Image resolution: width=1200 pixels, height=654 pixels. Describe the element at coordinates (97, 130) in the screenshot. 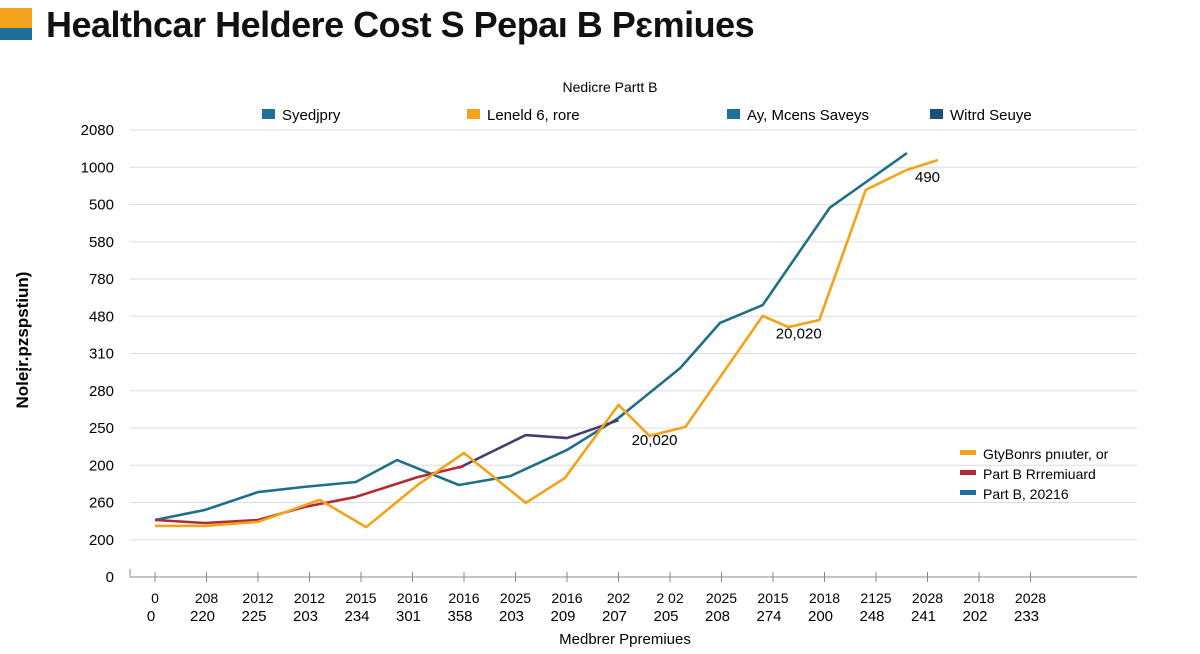

I see `y-tick-label: 2080` at that location.